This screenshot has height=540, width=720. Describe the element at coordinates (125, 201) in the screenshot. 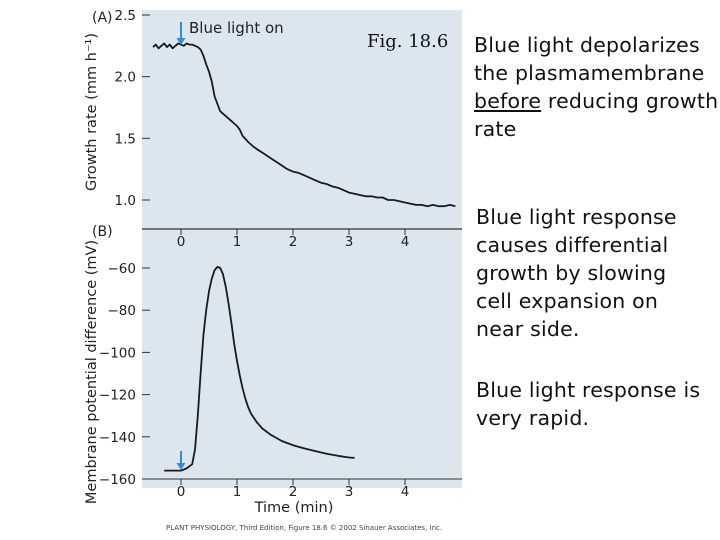

I see `y-tick-label-a-0: 1.0` at that location.